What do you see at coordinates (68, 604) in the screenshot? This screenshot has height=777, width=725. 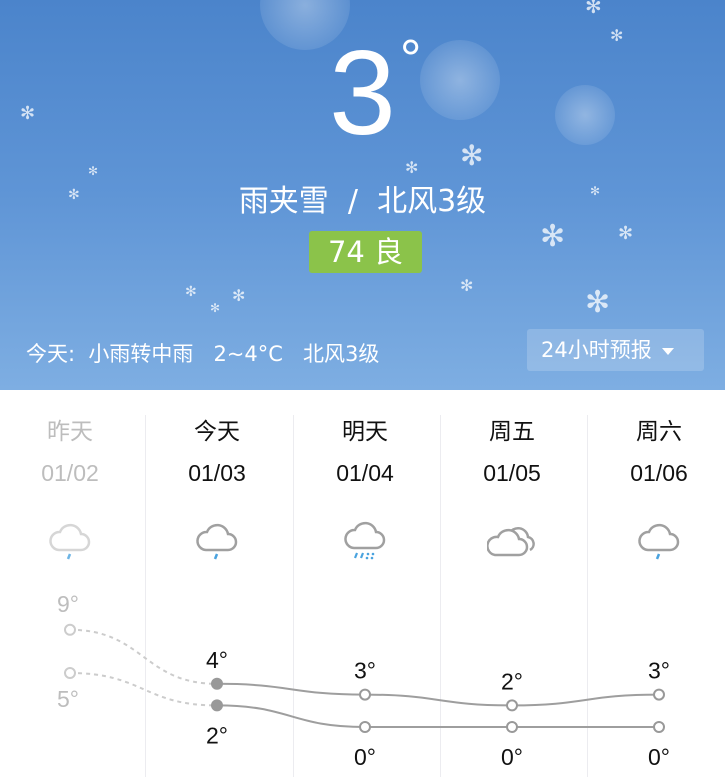 I see `high-label: 9°` at bounding box center [68, 604].